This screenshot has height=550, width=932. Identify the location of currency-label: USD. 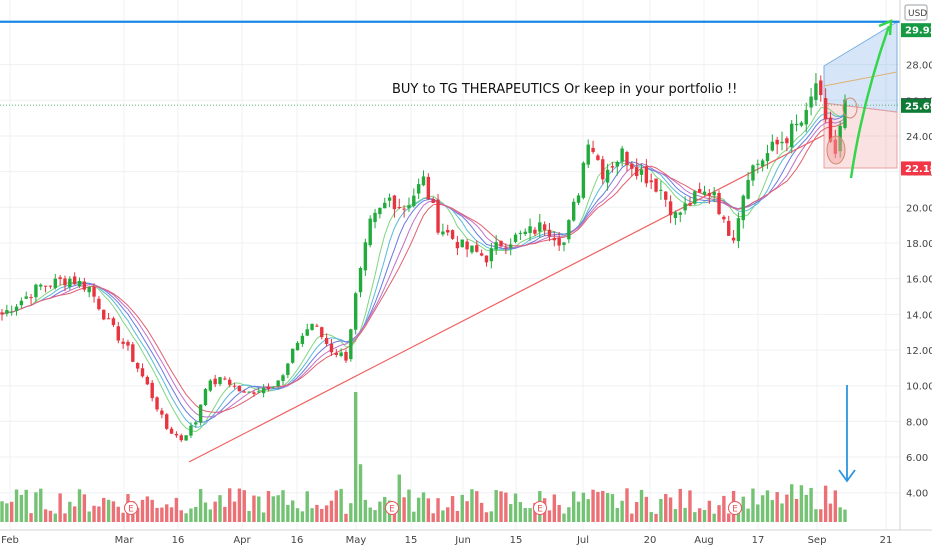
(917, 14).